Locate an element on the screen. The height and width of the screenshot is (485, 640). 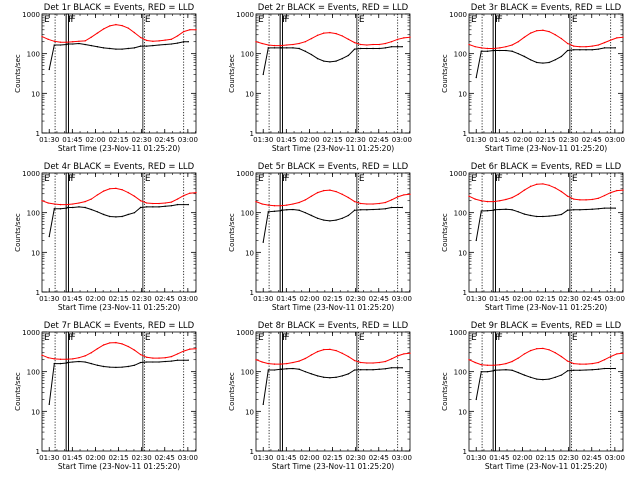
panel-title: Det 4r BLACK = Events, RED = LLD is located at coordinates (119, 167).